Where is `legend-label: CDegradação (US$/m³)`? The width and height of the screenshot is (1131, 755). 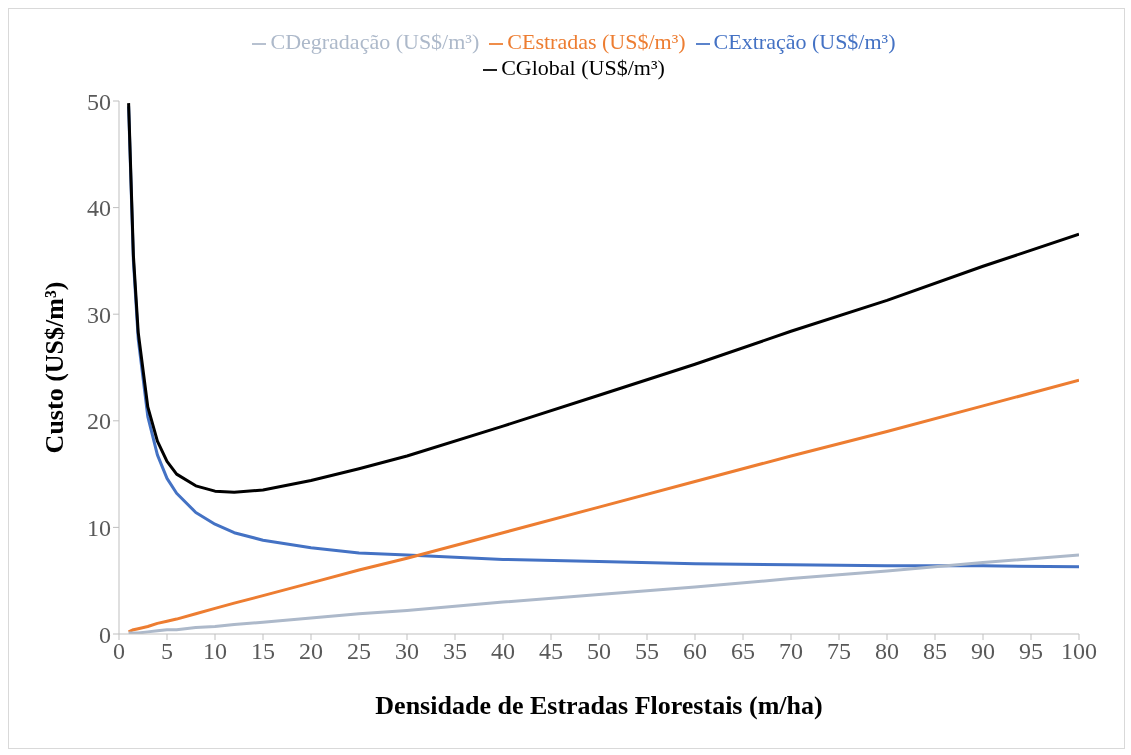
legend-label: CDegradação (US$/m³) is located at coordinates (375, 41).